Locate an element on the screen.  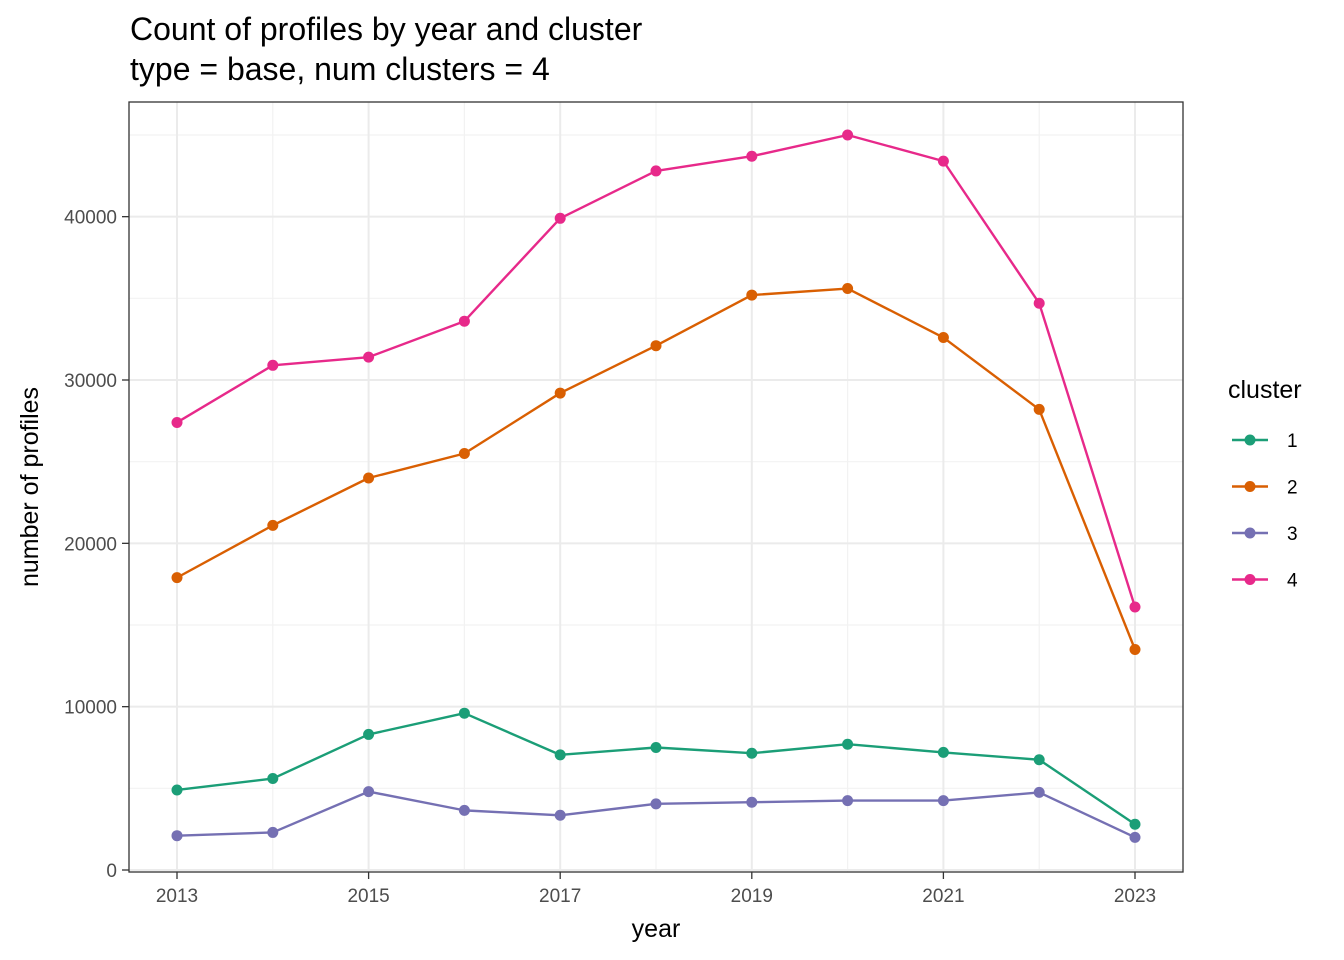
y-tick-label: 10000 is located at coordinates (90, 708).